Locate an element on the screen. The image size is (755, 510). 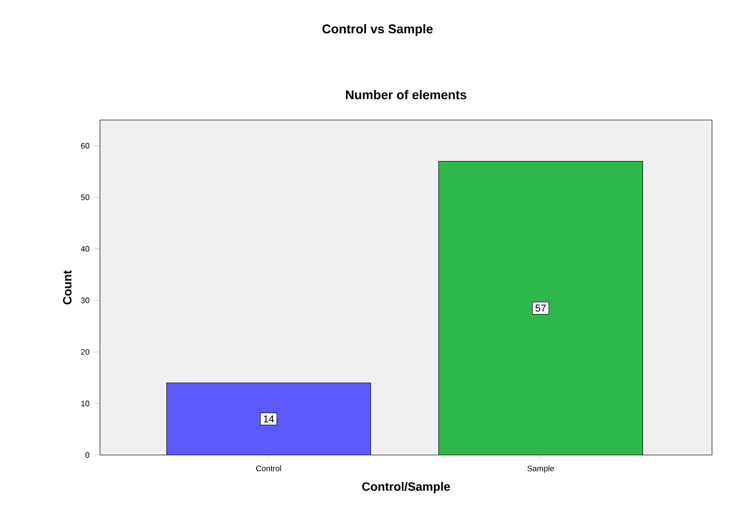
y-tick-label: 0 is located at coordinates (87, 455).